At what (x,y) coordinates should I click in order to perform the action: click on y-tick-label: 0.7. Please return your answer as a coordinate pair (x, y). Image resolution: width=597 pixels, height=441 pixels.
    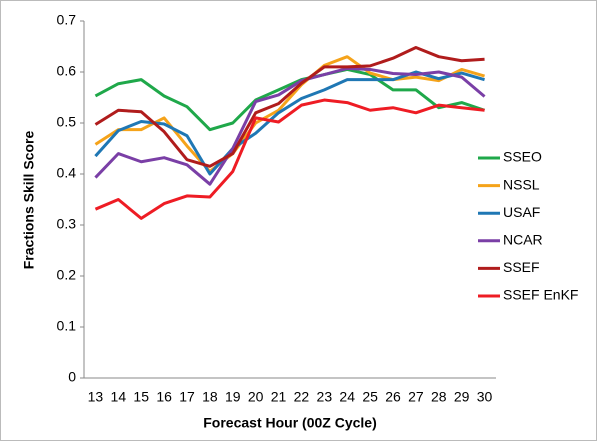
    Looking at the image, I should click on (67, 20).